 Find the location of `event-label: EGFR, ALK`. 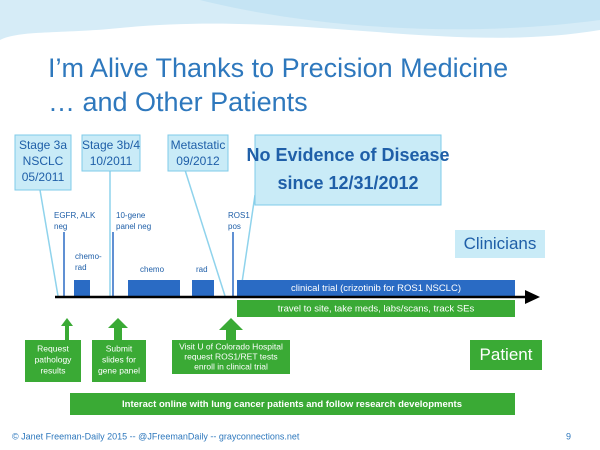

event-label: EGFR, ALK is located at coordinates (75, 215).